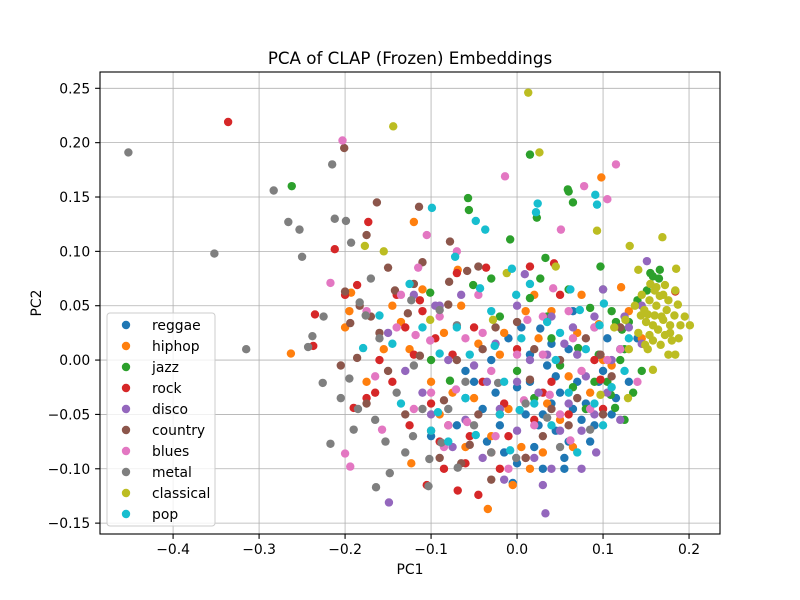  I want to click on y-axis-label: PC2, so click(37, 303).